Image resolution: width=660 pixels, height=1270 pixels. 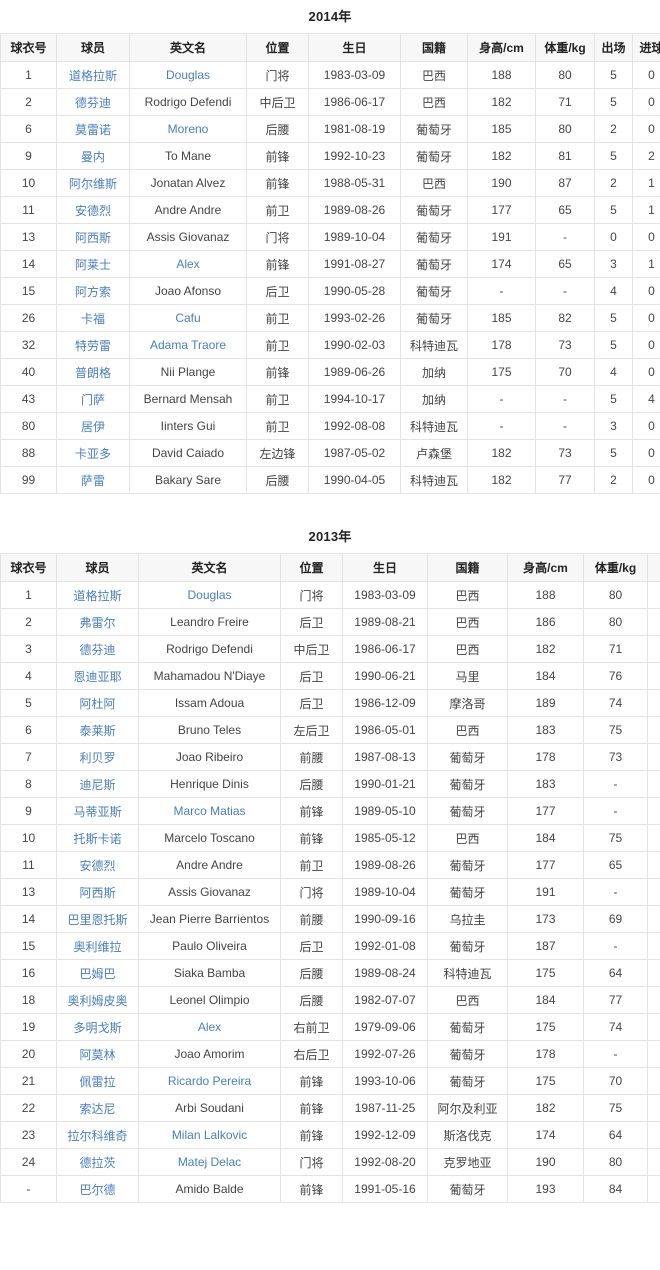 I want to click on player-link-cell: 巴尔德, so click(x=97, y=1189).